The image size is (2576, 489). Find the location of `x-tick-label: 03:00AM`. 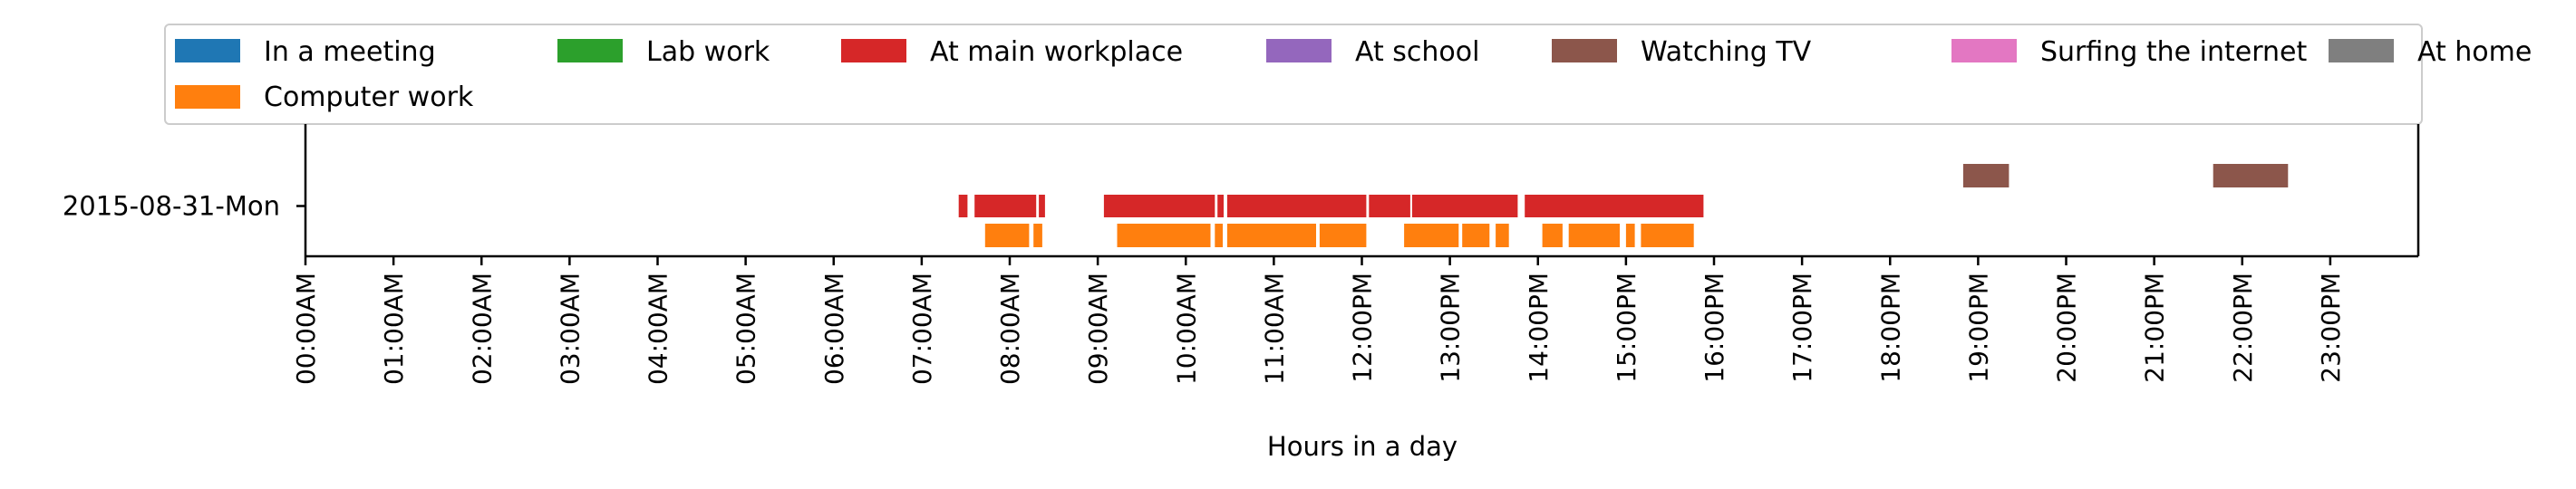

x-tick-label: 03:00AM is located at coordinates (570, 329).